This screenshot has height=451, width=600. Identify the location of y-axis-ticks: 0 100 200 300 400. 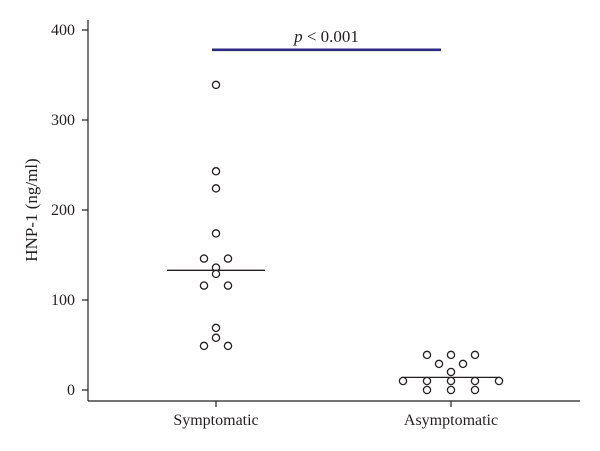
(69, 210).